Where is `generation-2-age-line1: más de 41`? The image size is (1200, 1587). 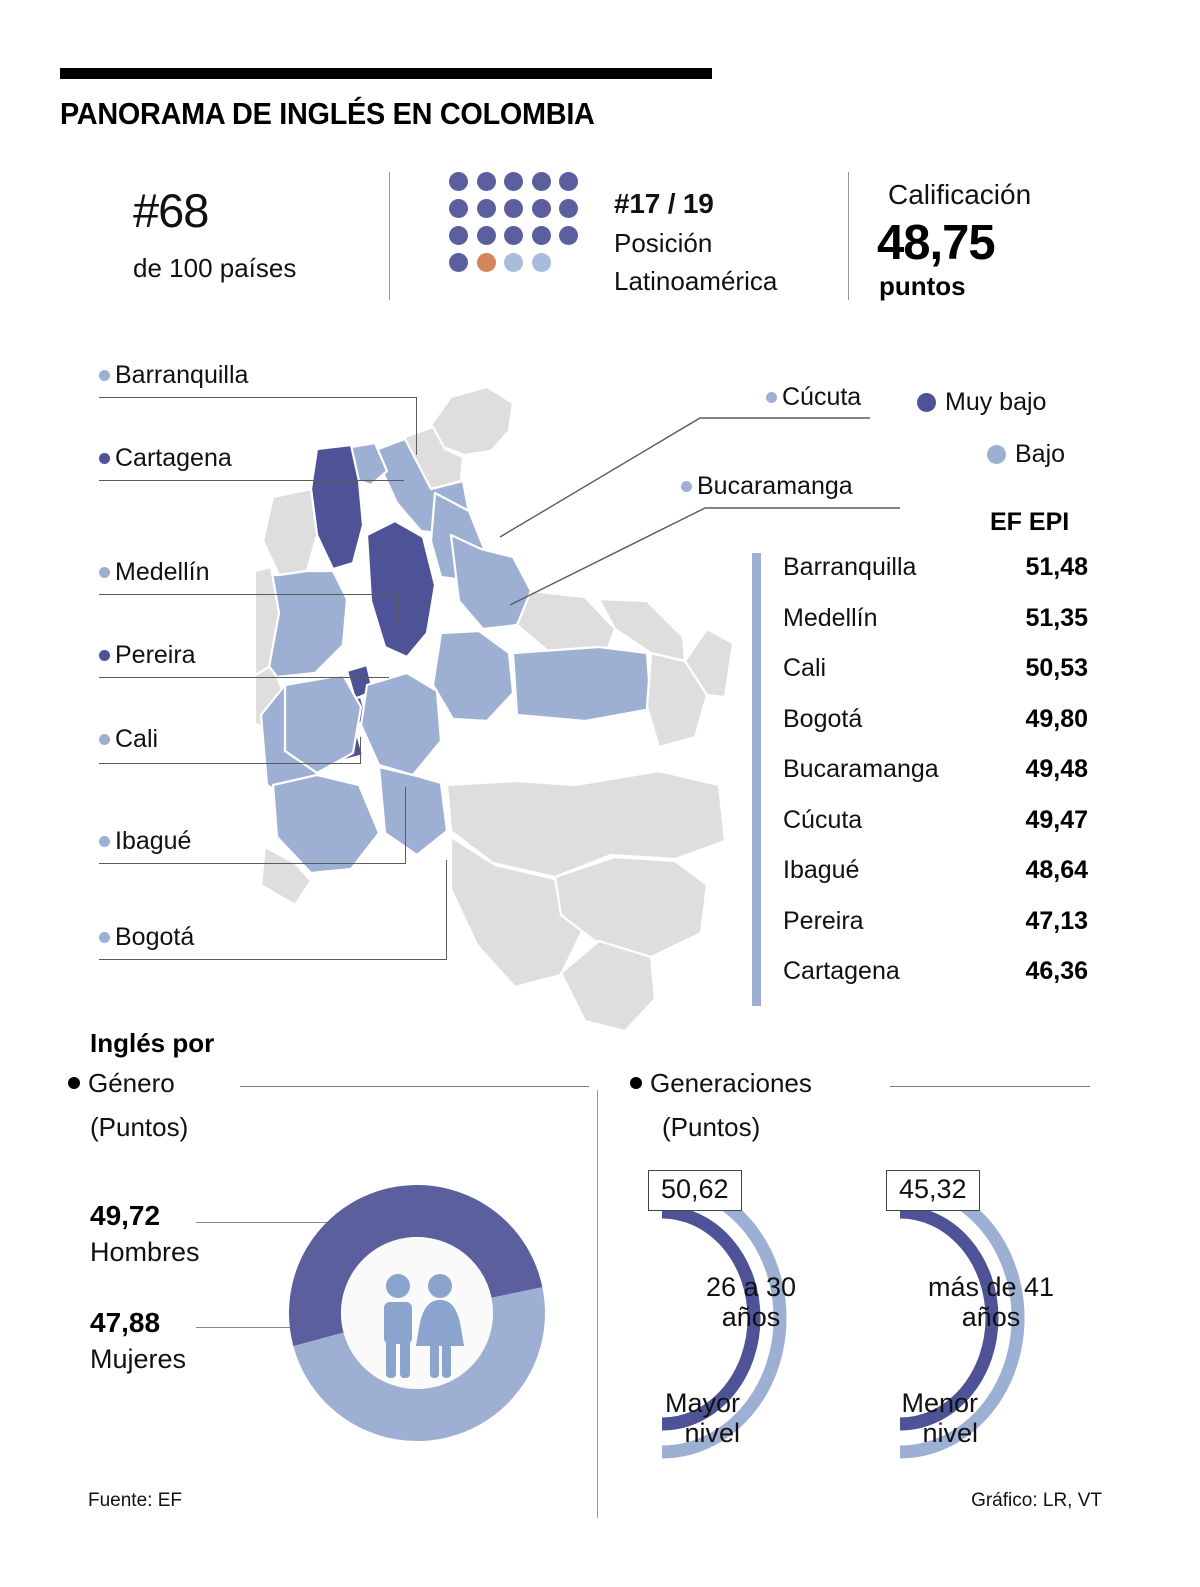
generation-2-age-line1: más de 41 is located at coordinates (991, 1287).